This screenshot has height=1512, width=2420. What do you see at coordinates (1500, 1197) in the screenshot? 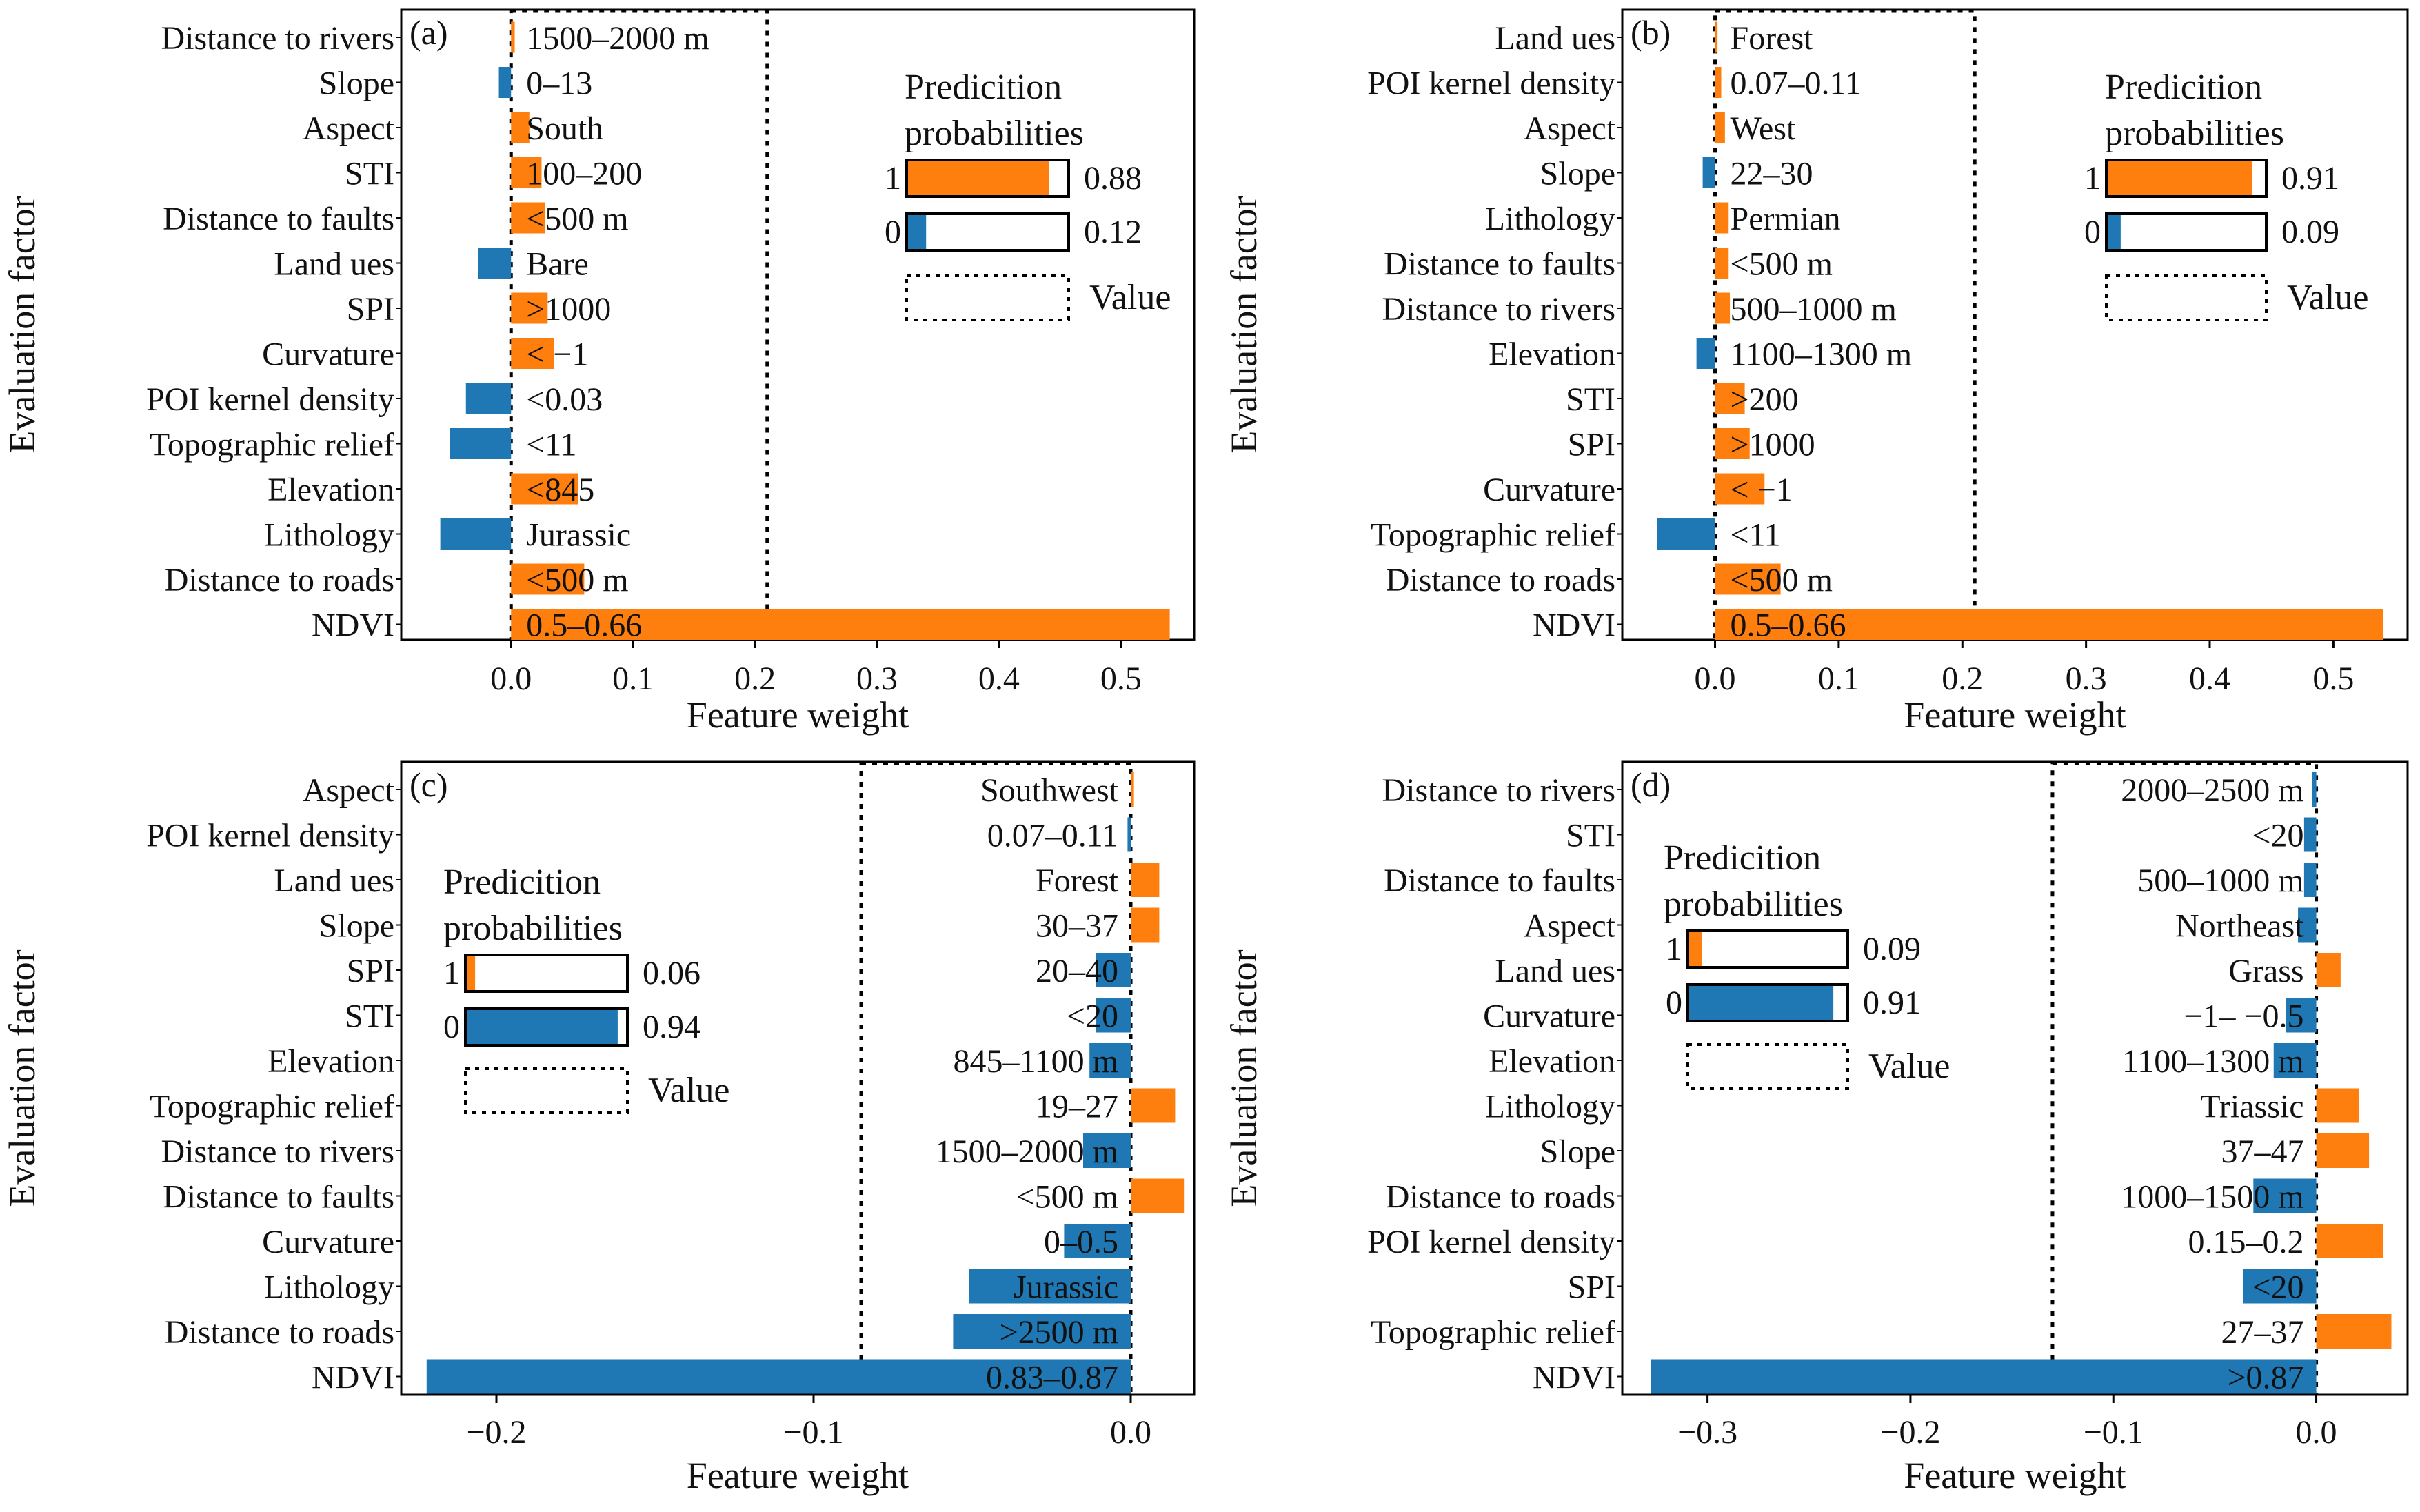
I see `factor-label: Distance to roads` at bounding box center [1500, 1197].